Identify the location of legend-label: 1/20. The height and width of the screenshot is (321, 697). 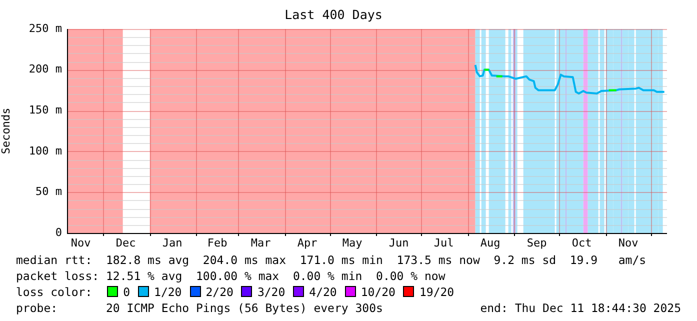
(168, 292).